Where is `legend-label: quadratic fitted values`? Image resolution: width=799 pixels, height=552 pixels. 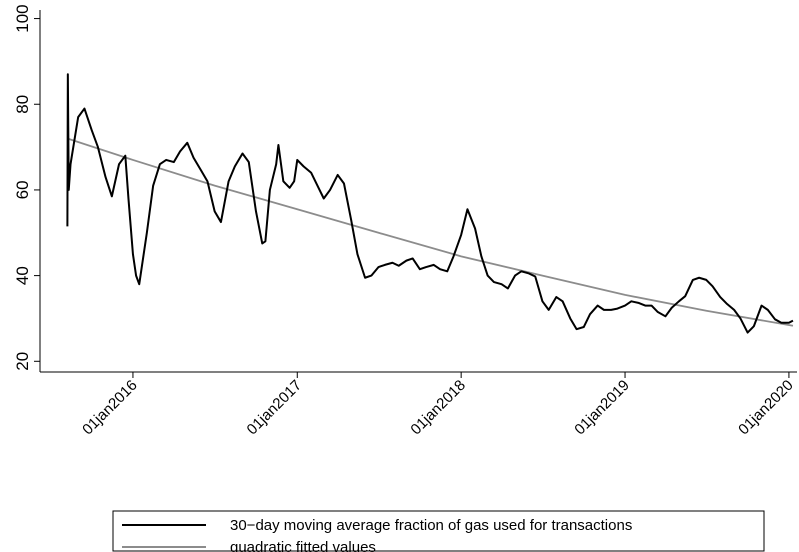
legend-label: quadratic fitted values is located at coordinates (303, 545).